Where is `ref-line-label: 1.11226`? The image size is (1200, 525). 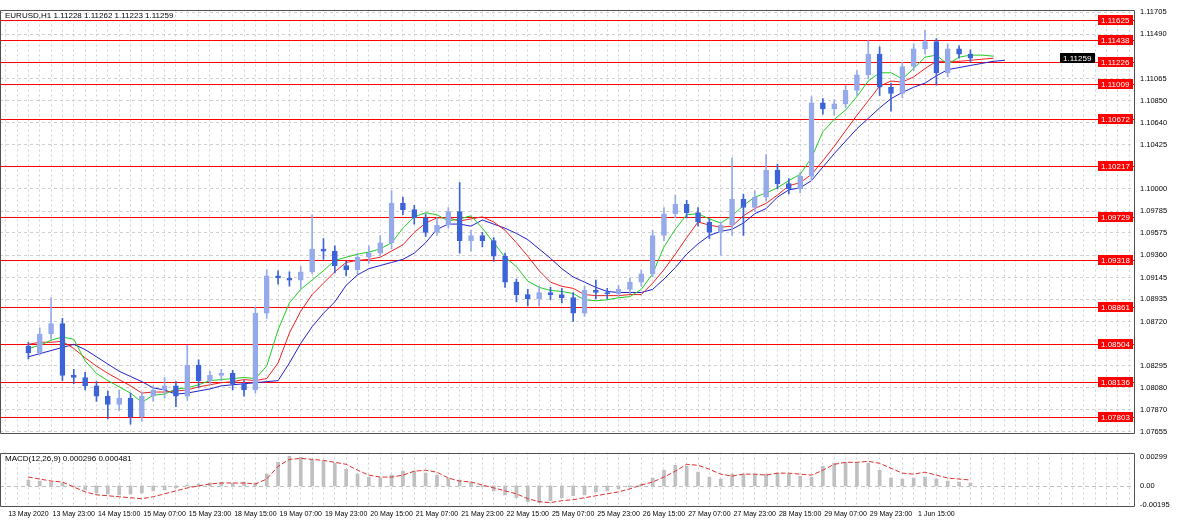 ref-line-label: 1.11226 is located at coordinates (1115, 62).